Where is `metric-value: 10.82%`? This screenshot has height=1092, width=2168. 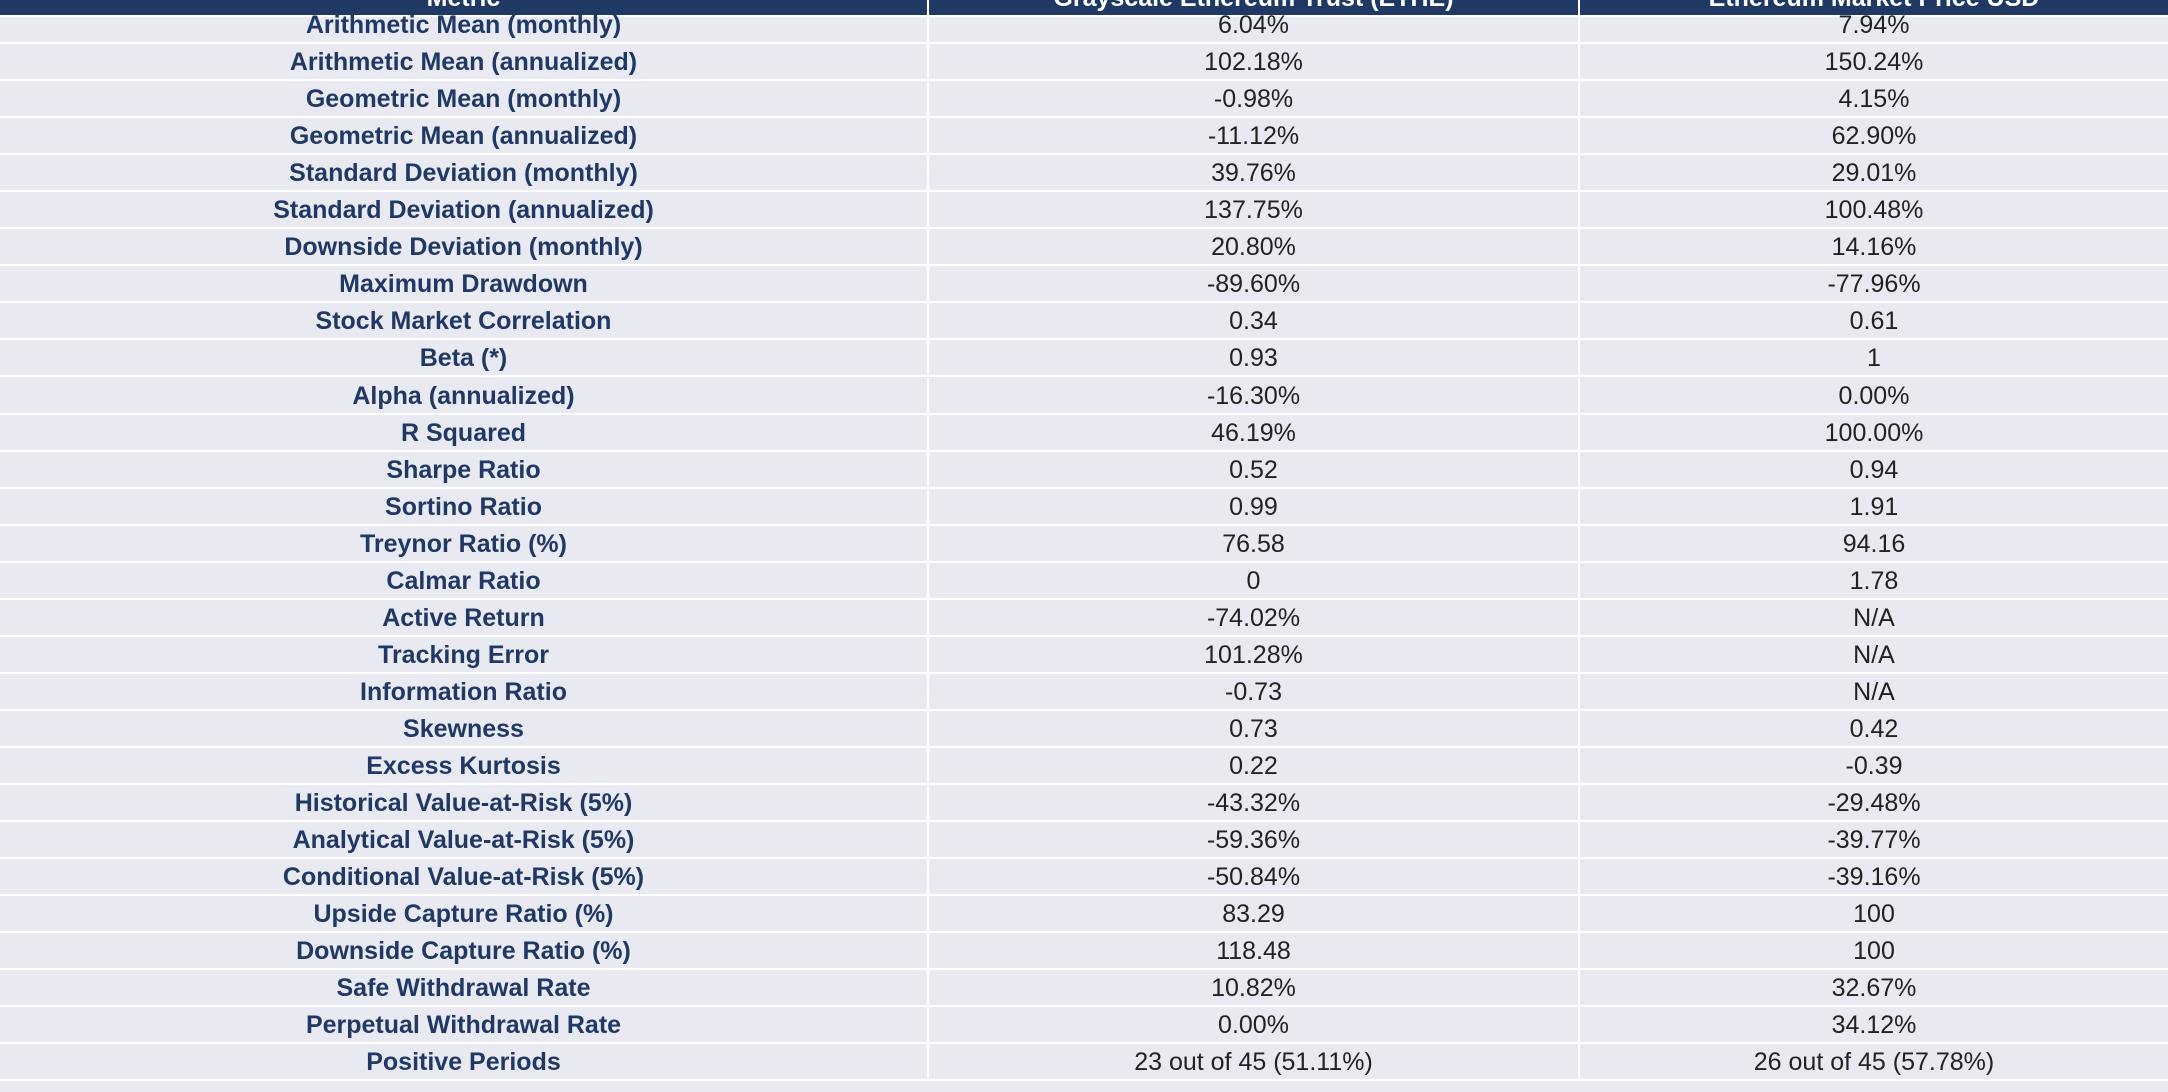
metric-value: 10.82% is located at coordinates (1254, 988).